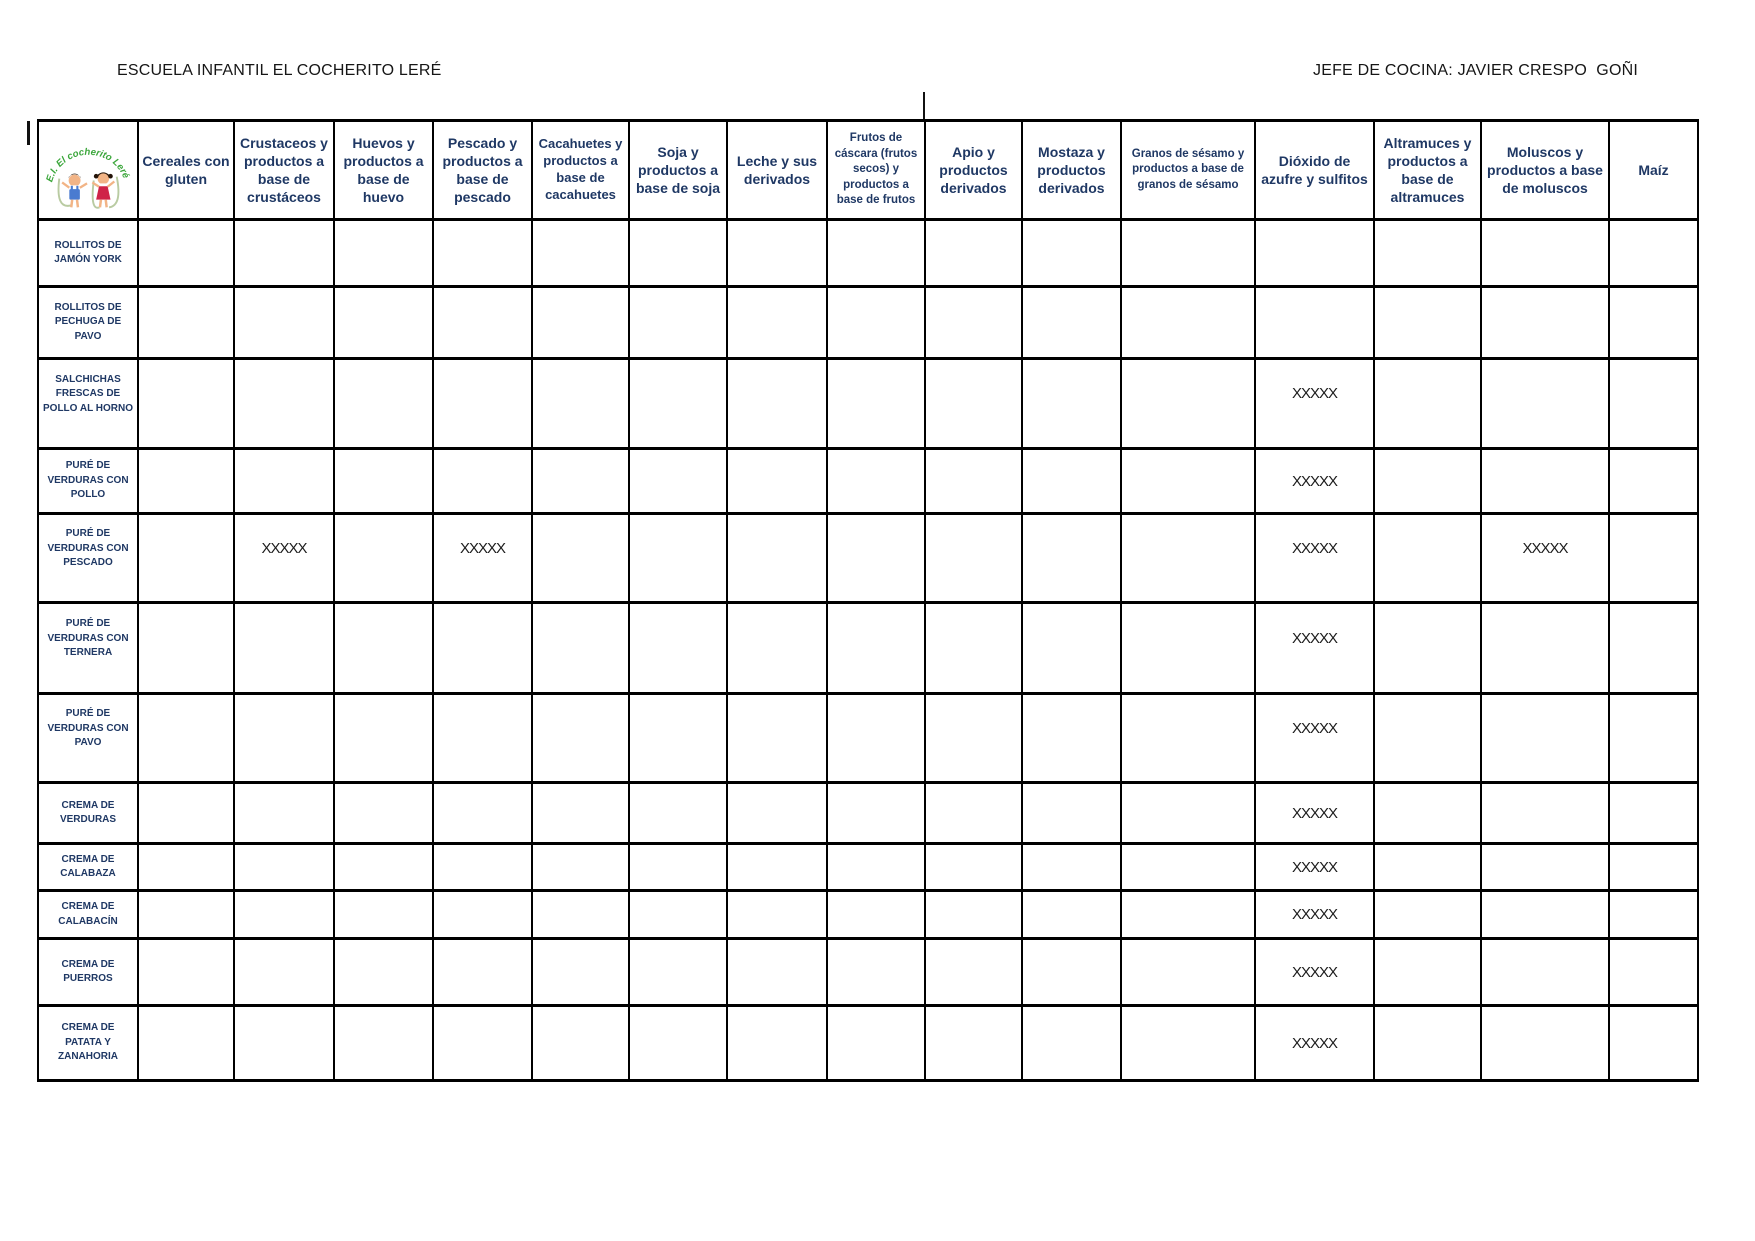  Describe the element at coordinates (924, 106) in the screenshot. I see `border-tick-artifact` at that location.